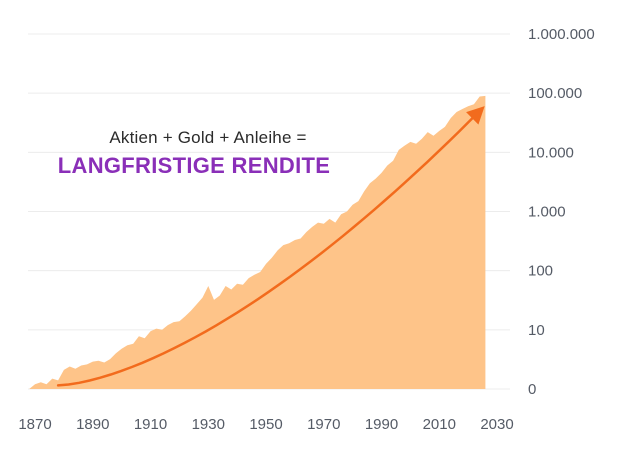  What do you see at coordinates (561, 34) in the screenshot?
I see `y-tick-label: 1.000.000` at bounding box center [561, 34].